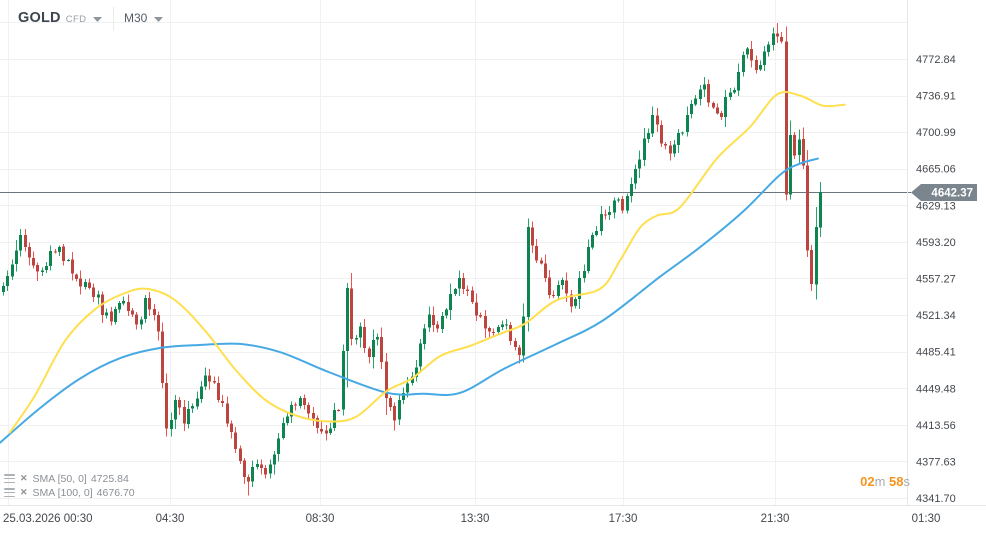 This screenshot has height=533, width=986. Describe the element at coordinates (60, 18) in the screenshot. I see `symbol-selector: GOLD CFD` at that location.